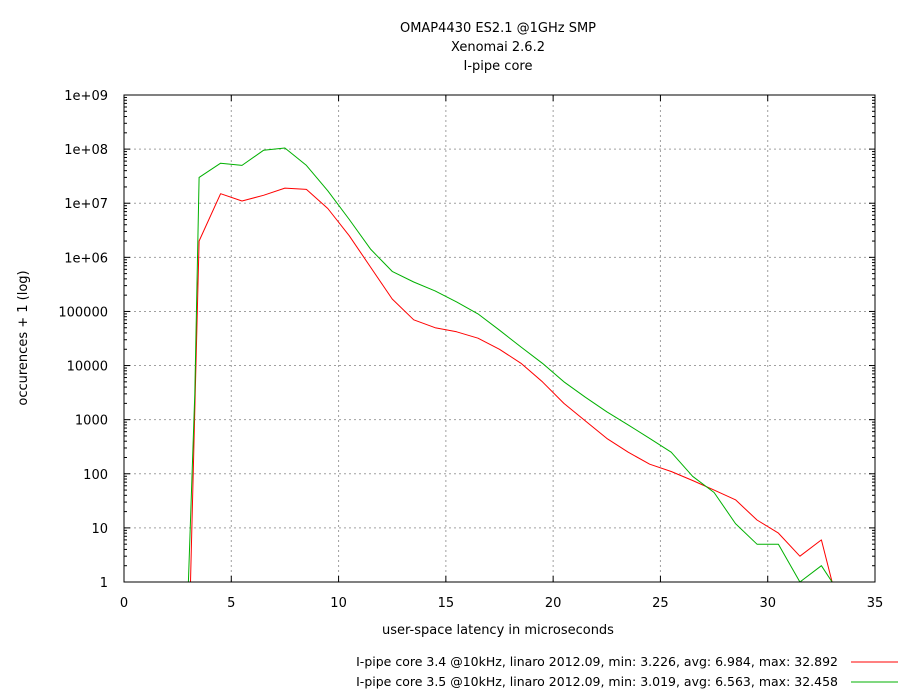 This screenshot has width=900, height=700. What do you see at coordinates (104, 583) in the screenshot?
I see `y-tick-label: 1` at bounding box center [104, 583].